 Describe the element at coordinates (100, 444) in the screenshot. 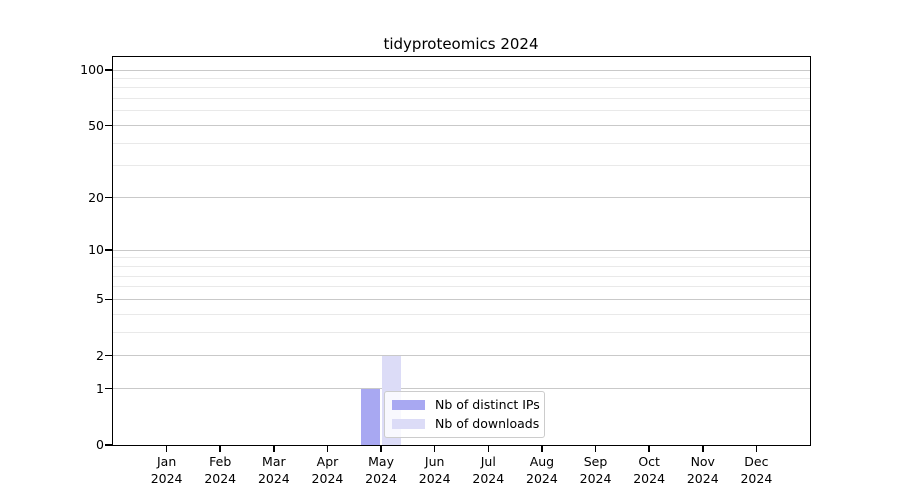

I see `y-tick-label: 0` at that location.